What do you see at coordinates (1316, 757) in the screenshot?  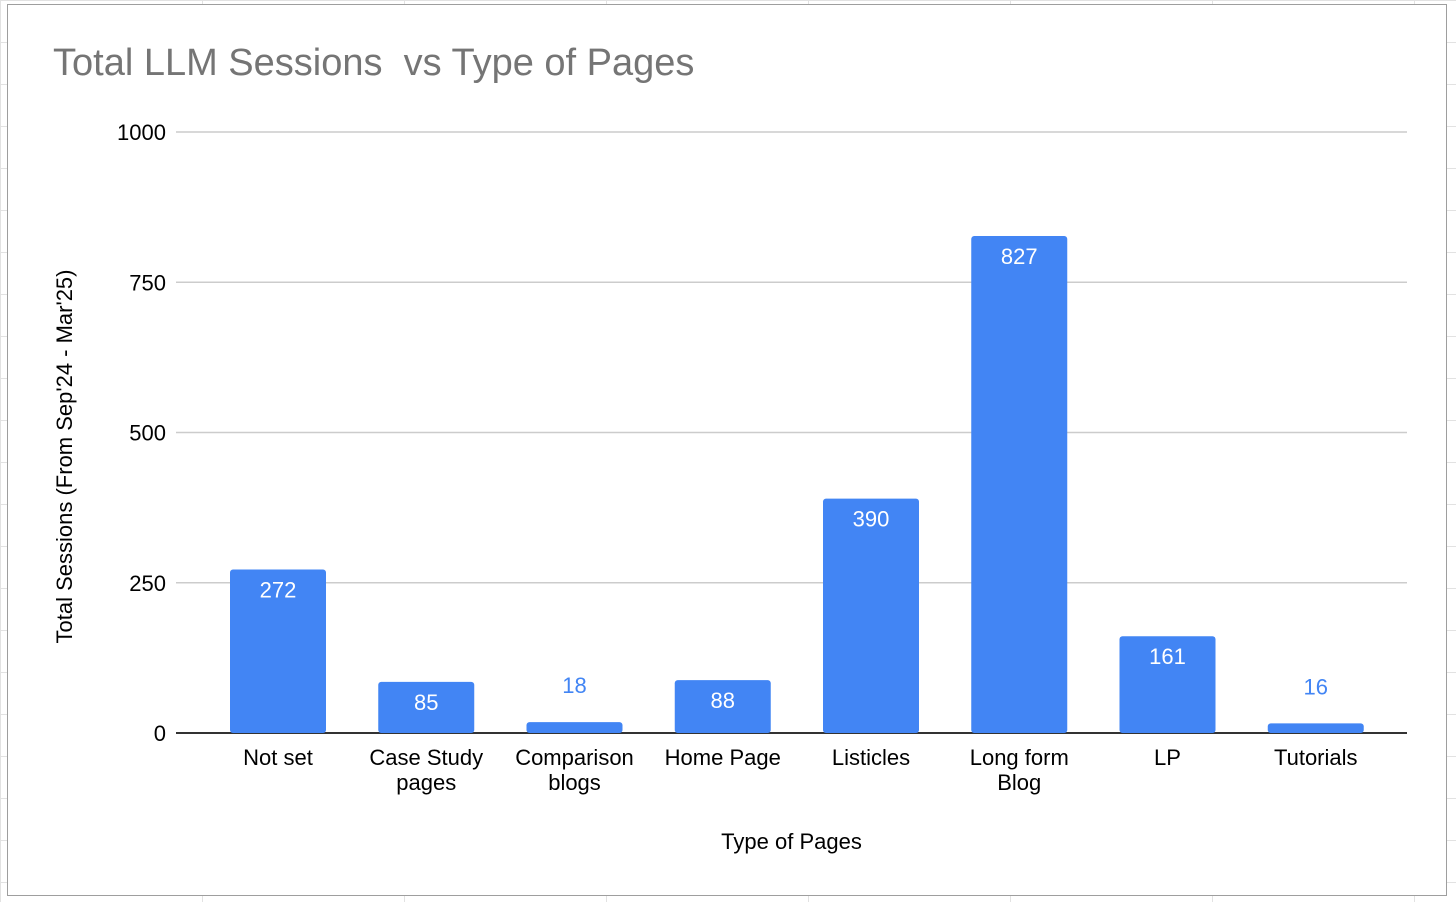 I see `x-tick-label: Tutorials` at bounding box center [1316, 757].